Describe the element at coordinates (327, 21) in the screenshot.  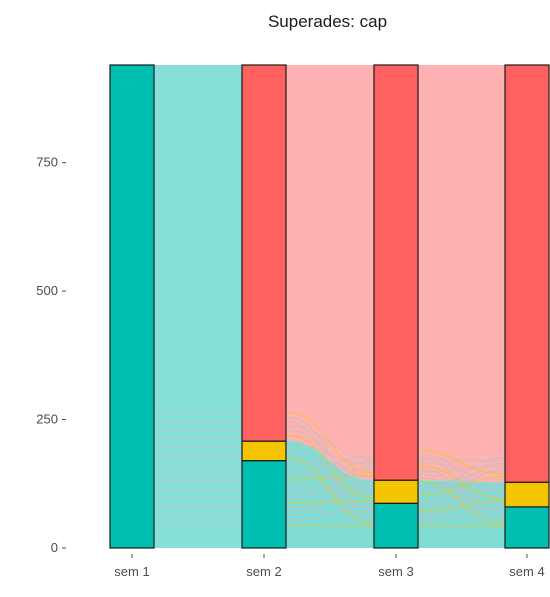
I see `chart-title: Superades: cap` at that location.